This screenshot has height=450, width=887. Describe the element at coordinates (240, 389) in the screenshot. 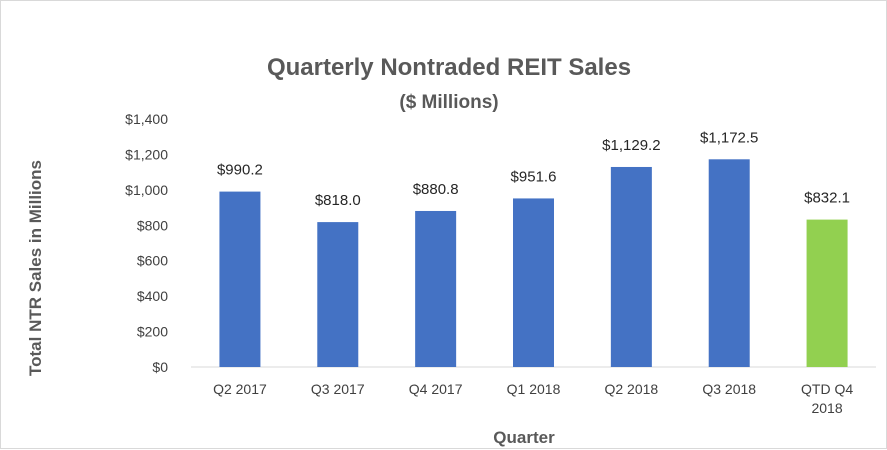

I see `x-tick-label: Q2 2017` at that location.